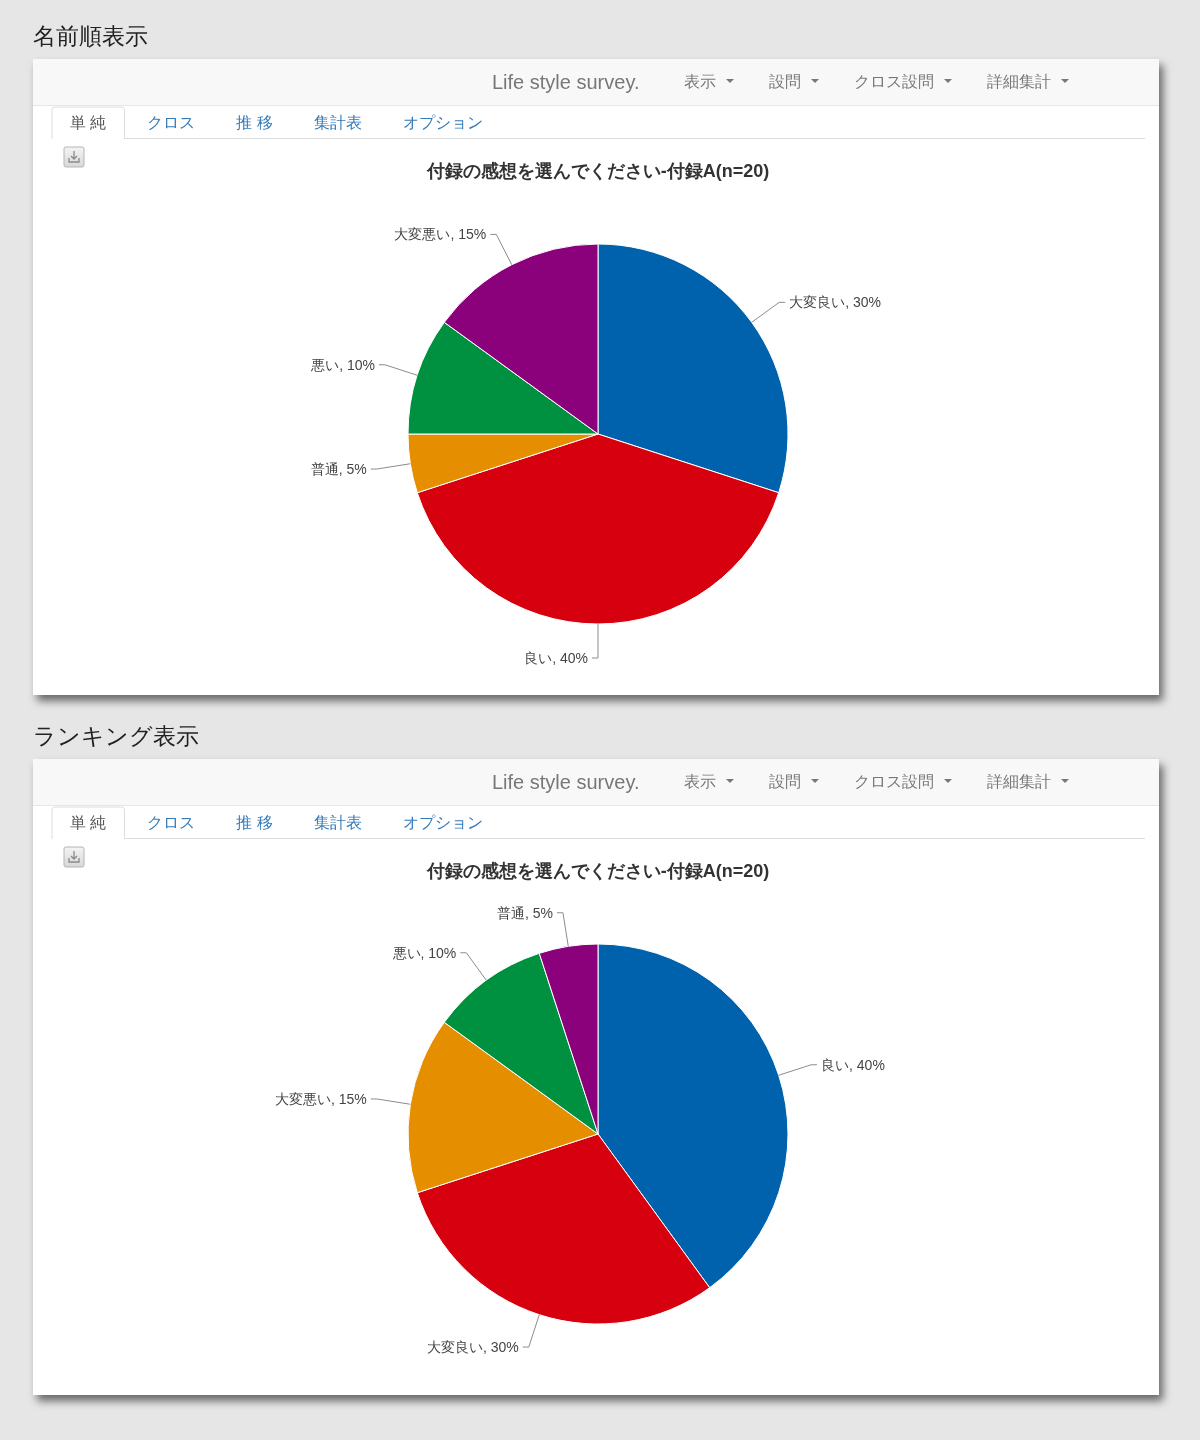 The image size is (1200, 1440). I want to click on text: ランキング表示, so click(116, 736).